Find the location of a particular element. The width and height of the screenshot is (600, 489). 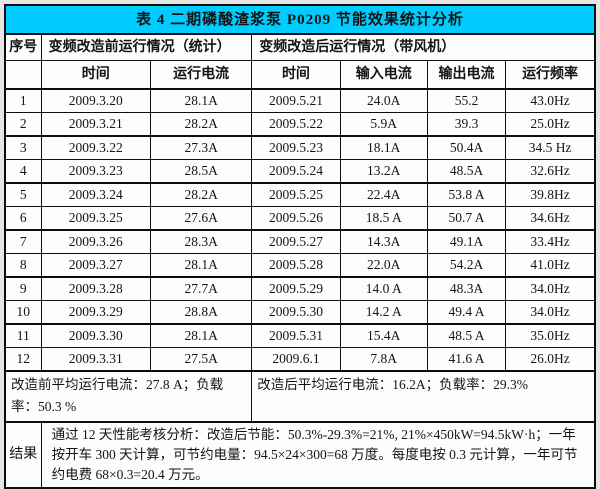

row-index-cell: 2 is located at coordinates (23, 124).